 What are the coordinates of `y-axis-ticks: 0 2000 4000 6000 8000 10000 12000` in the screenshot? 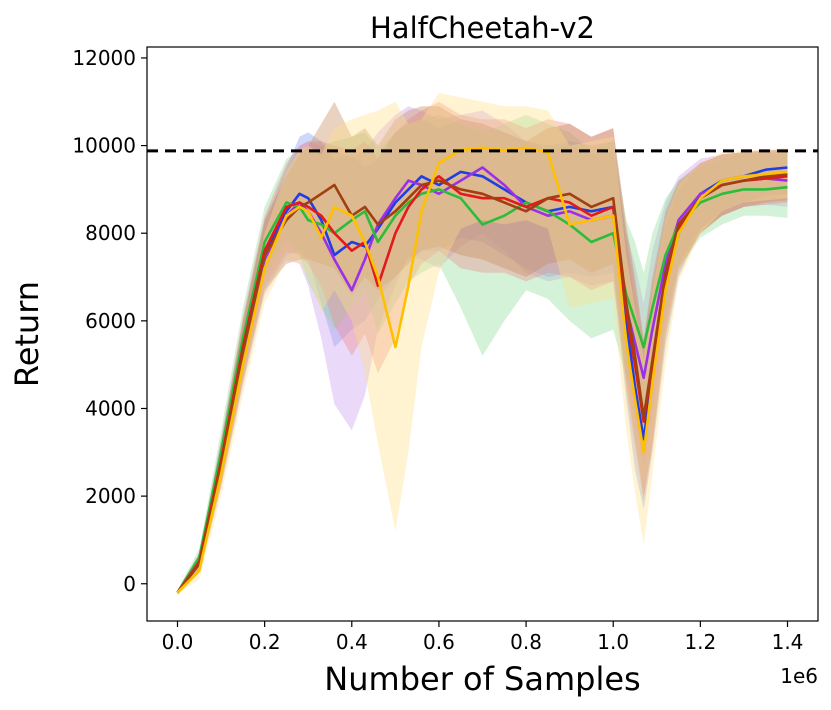 It's located at (109, 321).